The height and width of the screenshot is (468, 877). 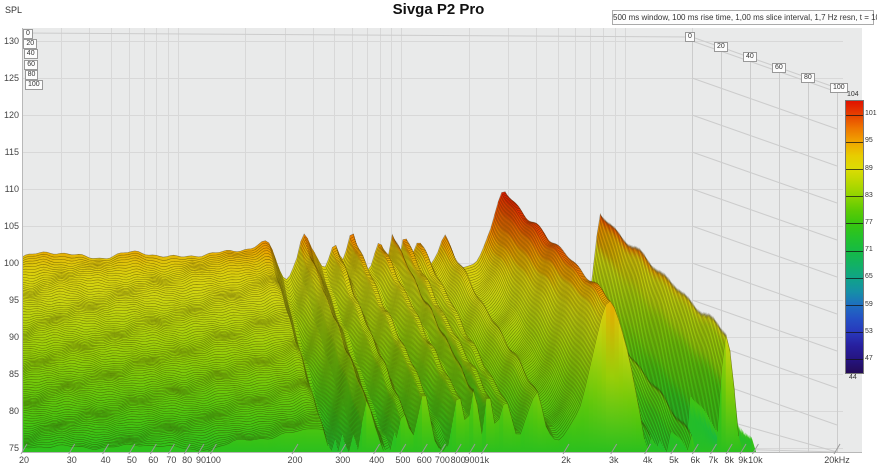 What do you see at coordinates (11, 188) in the screenshot?
I see `spl-tick-label: 110` at bounding box center [11, 188].